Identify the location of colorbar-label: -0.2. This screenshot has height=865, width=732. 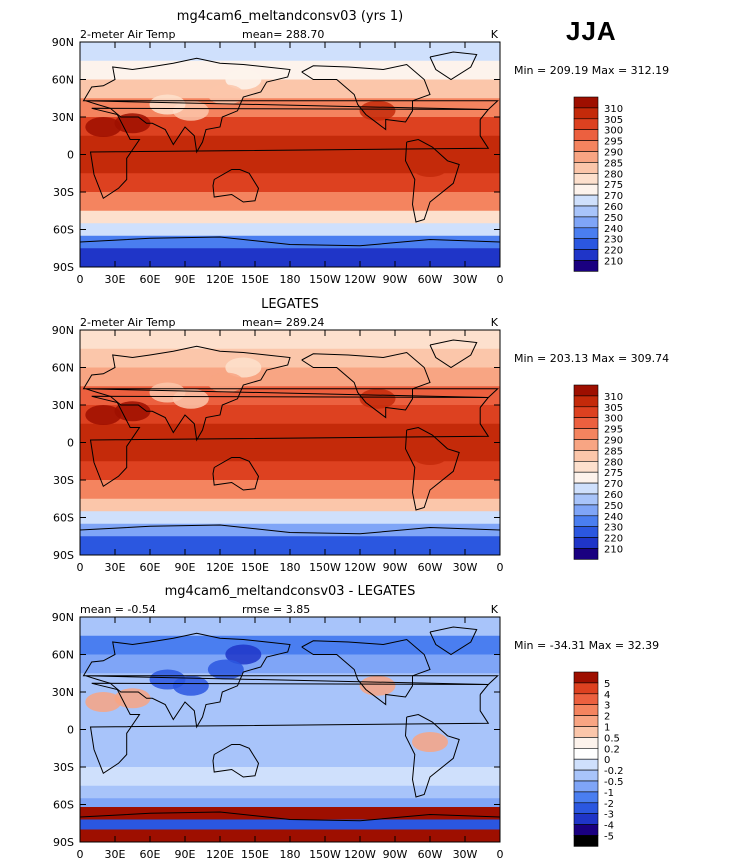
(614, 771).